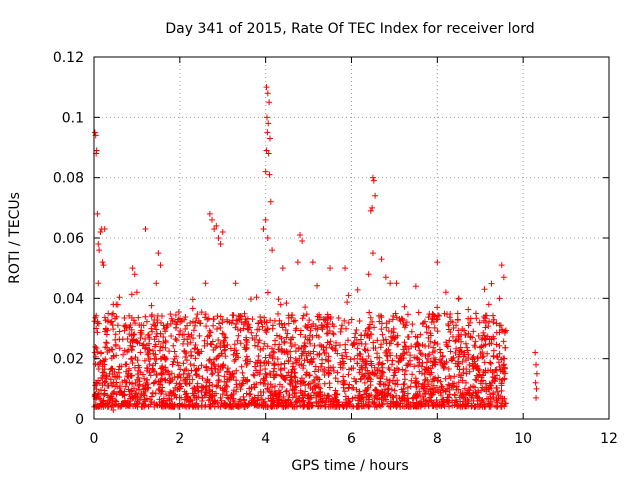 This screenshot has height=480, width=640. I want to click on y-tick-label: 0.02, so click(68, 360).